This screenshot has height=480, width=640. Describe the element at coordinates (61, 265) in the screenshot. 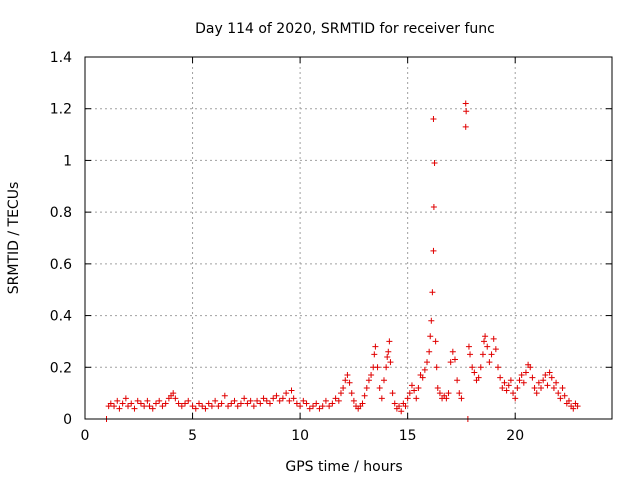

I see `y-tick-label: 0.6` at that location.